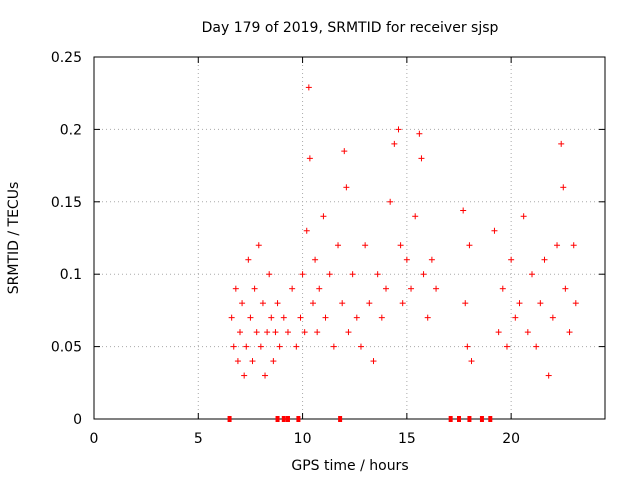 This screenshot has width=640, height=480. I want to click on x-tick-label: 20, so click(511, 439).